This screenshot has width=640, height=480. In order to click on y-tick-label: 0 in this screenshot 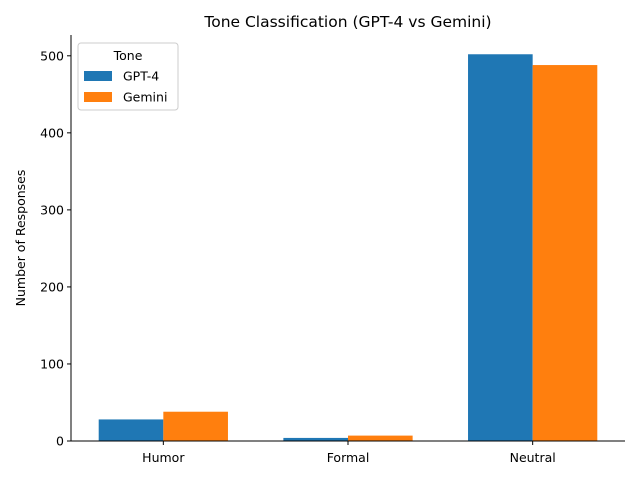, I will do `click(60, 441)`.